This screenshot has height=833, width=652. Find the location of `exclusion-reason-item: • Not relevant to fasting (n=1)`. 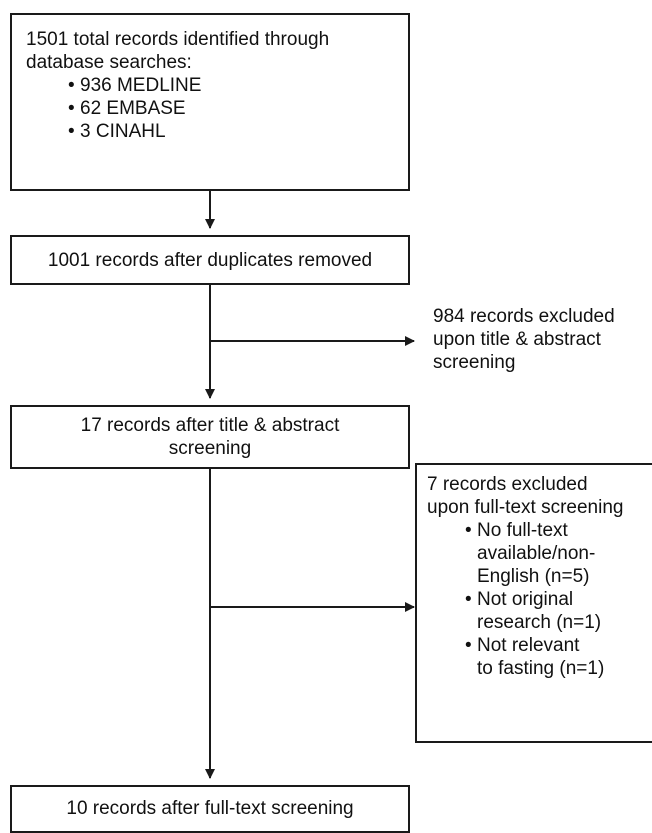

exclusion-reason-item: • Not relevant to fasting (n=1) is located at coordinates (535, 657).